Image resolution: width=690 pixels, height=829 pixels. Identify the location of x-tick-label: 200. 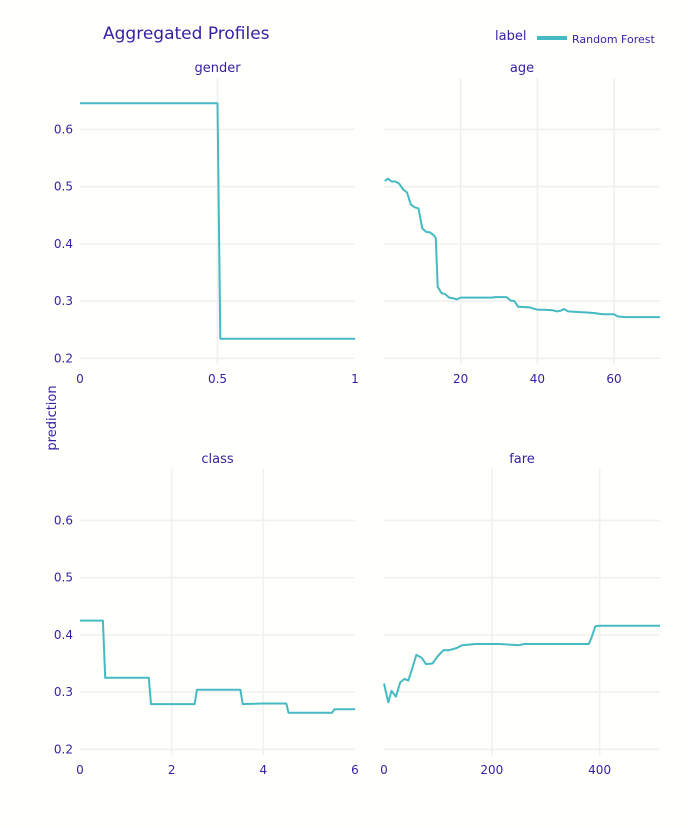
(491, 770).